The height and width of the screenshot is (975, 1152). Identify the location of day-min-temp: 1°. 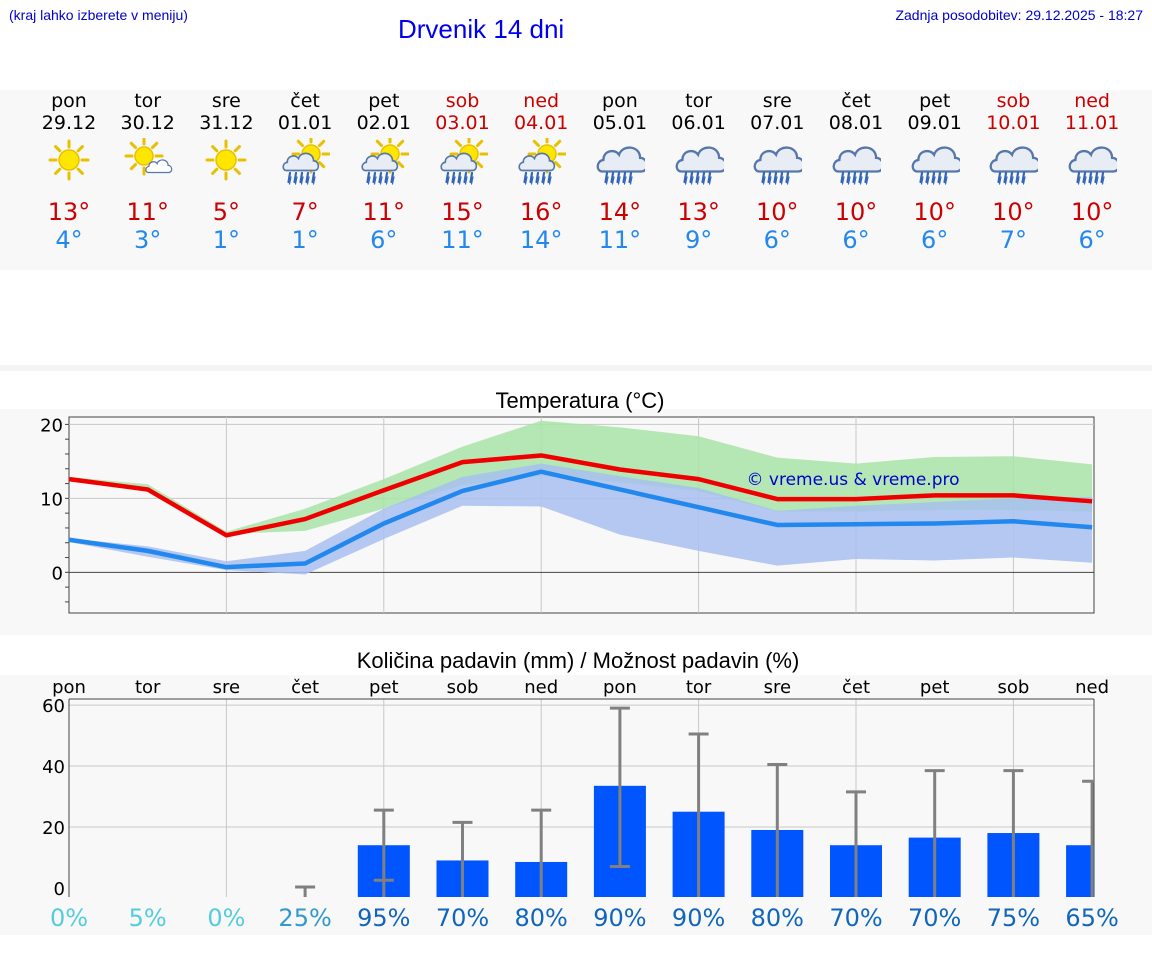
(226, 240).